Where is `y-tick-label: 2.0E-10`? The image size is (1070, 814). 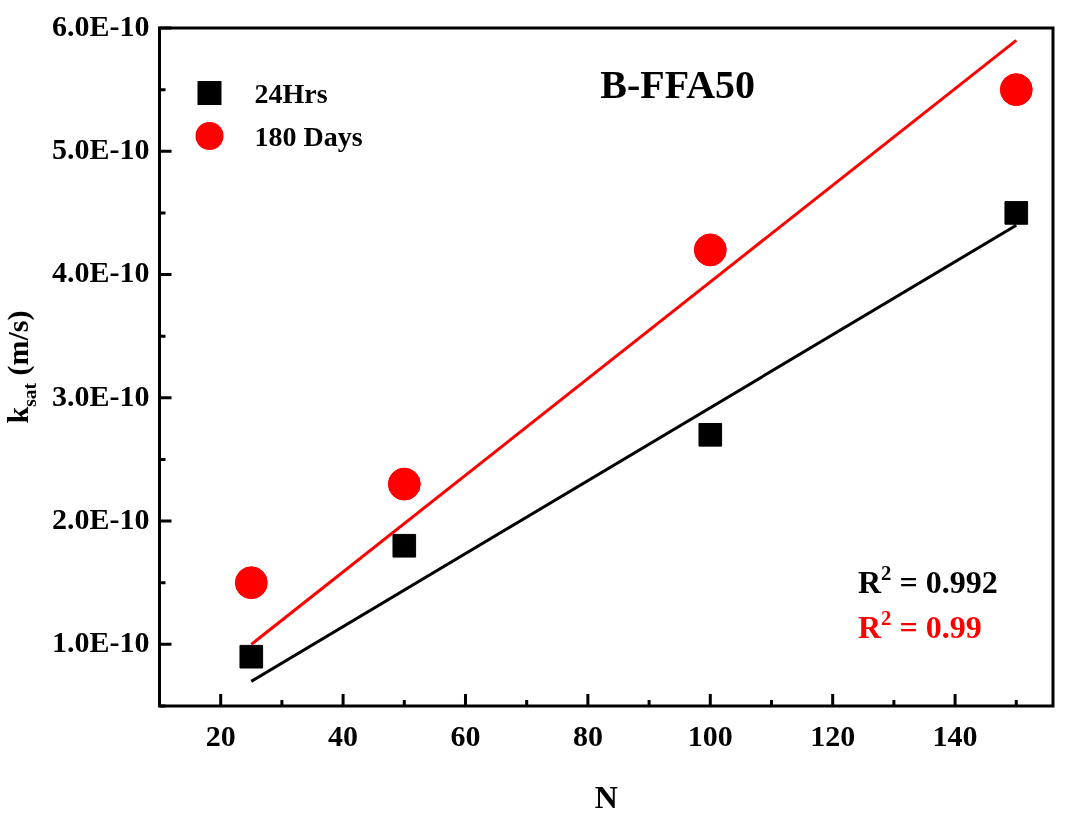 y-tick-label: 2.0E-10 is located at coordinates (101, 518).